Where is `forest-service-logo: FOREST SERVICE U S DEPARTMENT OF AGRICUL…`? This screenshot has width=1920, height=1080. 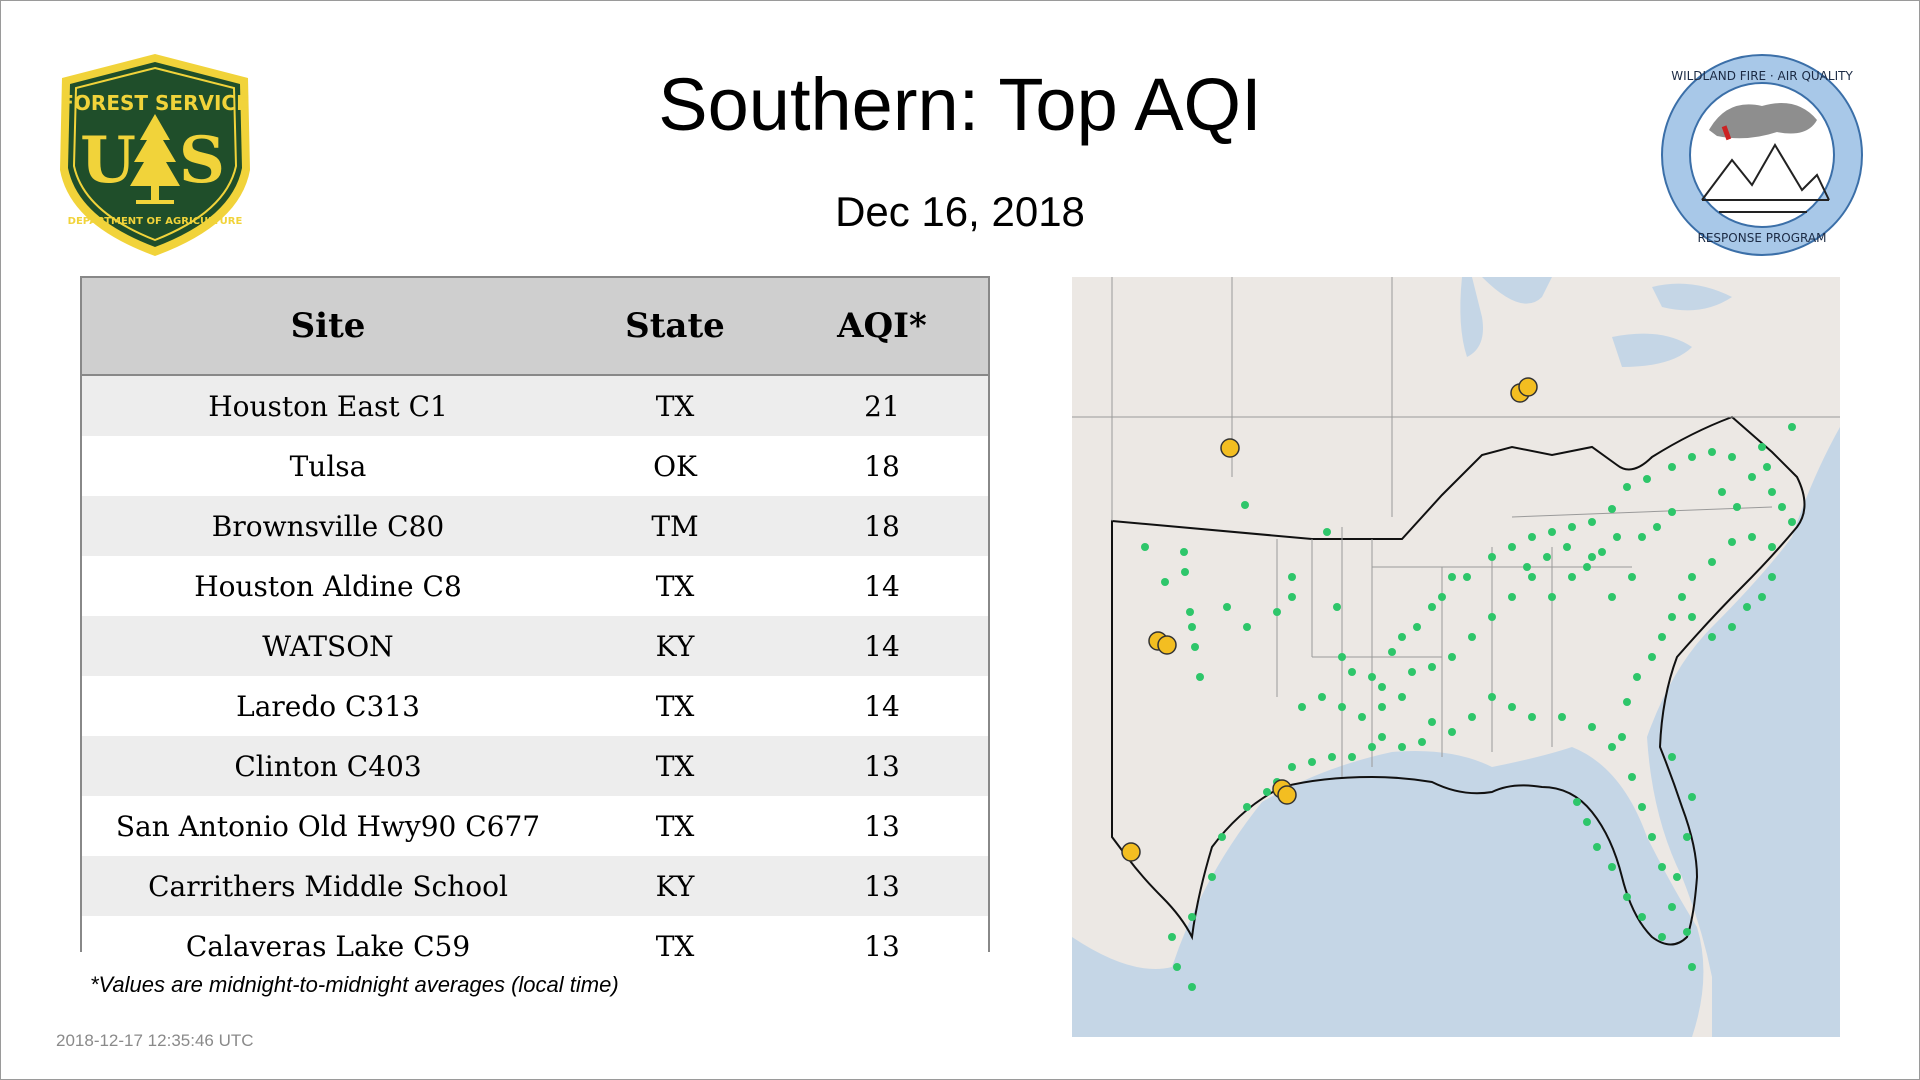 forest-service-logo: FOREST SERVICE U S DEPARTMENT OF AGRICUL… is located at coordinates (155, 155).